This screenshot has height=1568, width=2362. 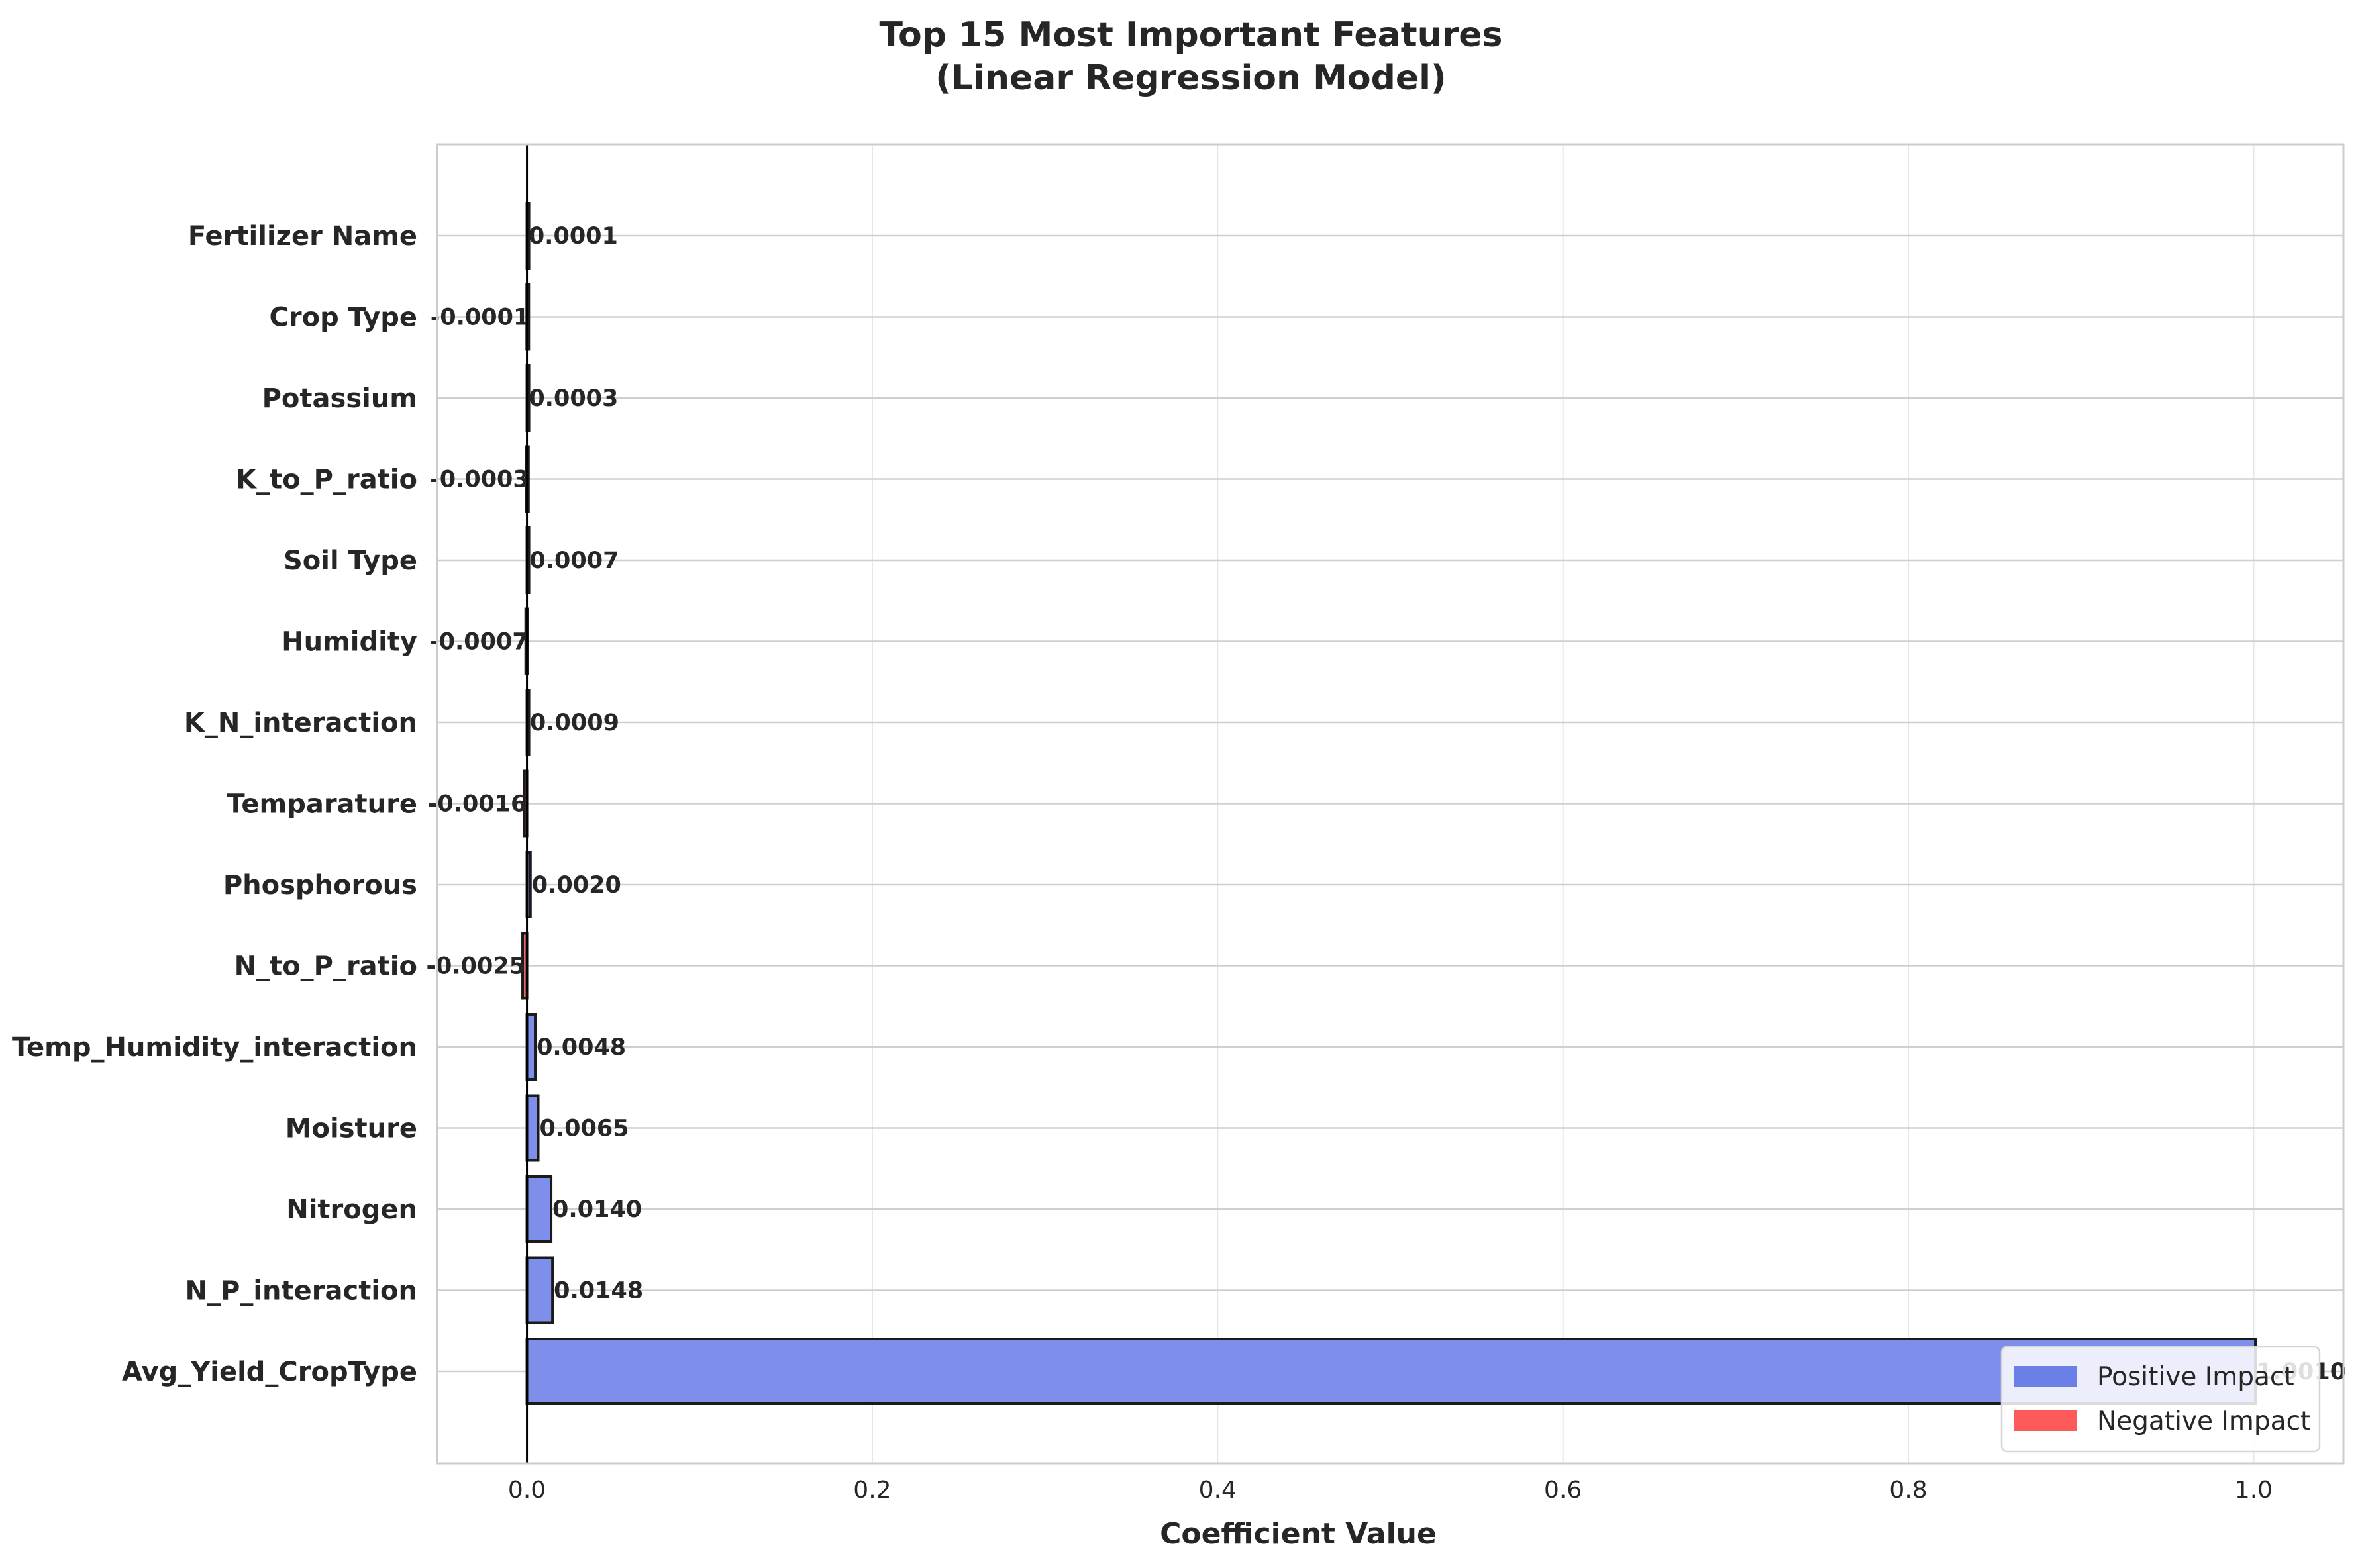 I want to click on x-tick-label: 1.0, so click(x=2254, y=1490).